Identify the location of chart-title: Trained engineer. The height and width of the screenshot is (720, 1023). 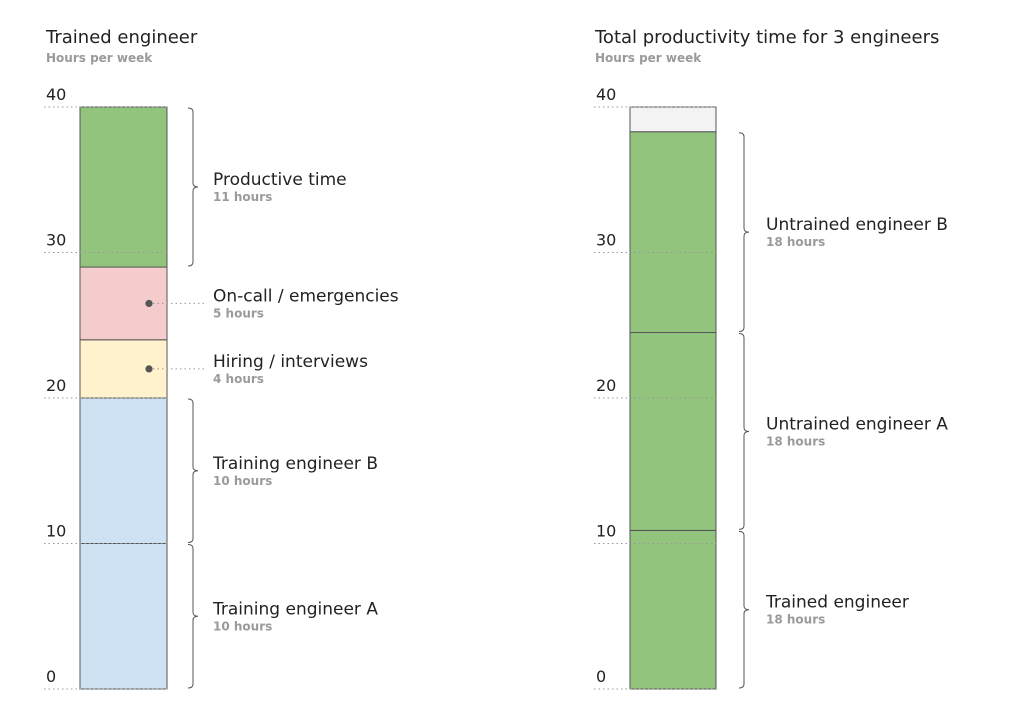
(121, 37).